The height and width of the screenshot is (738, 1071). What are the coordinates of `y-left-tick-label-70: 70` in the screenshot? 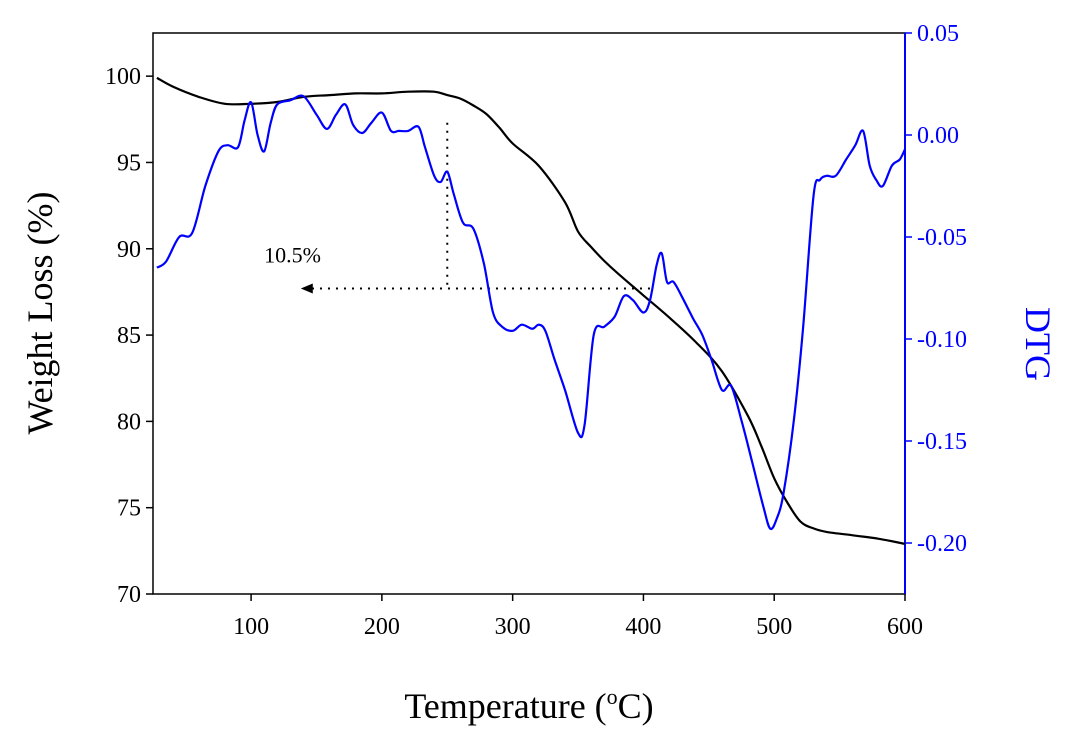 It's located at (129, 595).